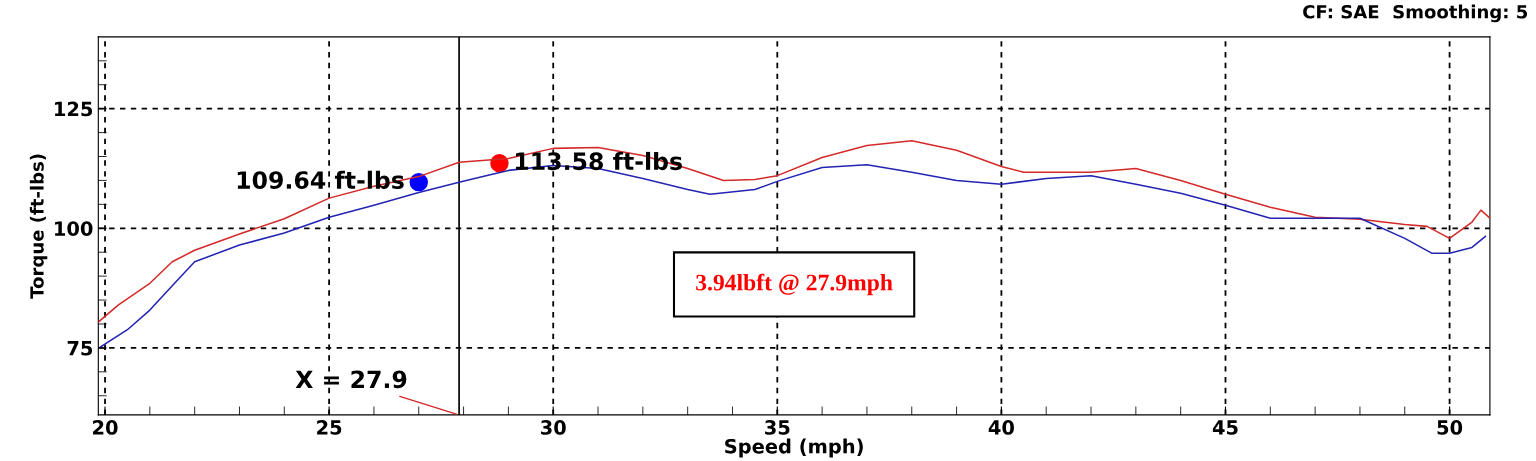  Describe the element at coordinates (105, 427) in the screenshot. I see `x-tick-label: 20` at that location.